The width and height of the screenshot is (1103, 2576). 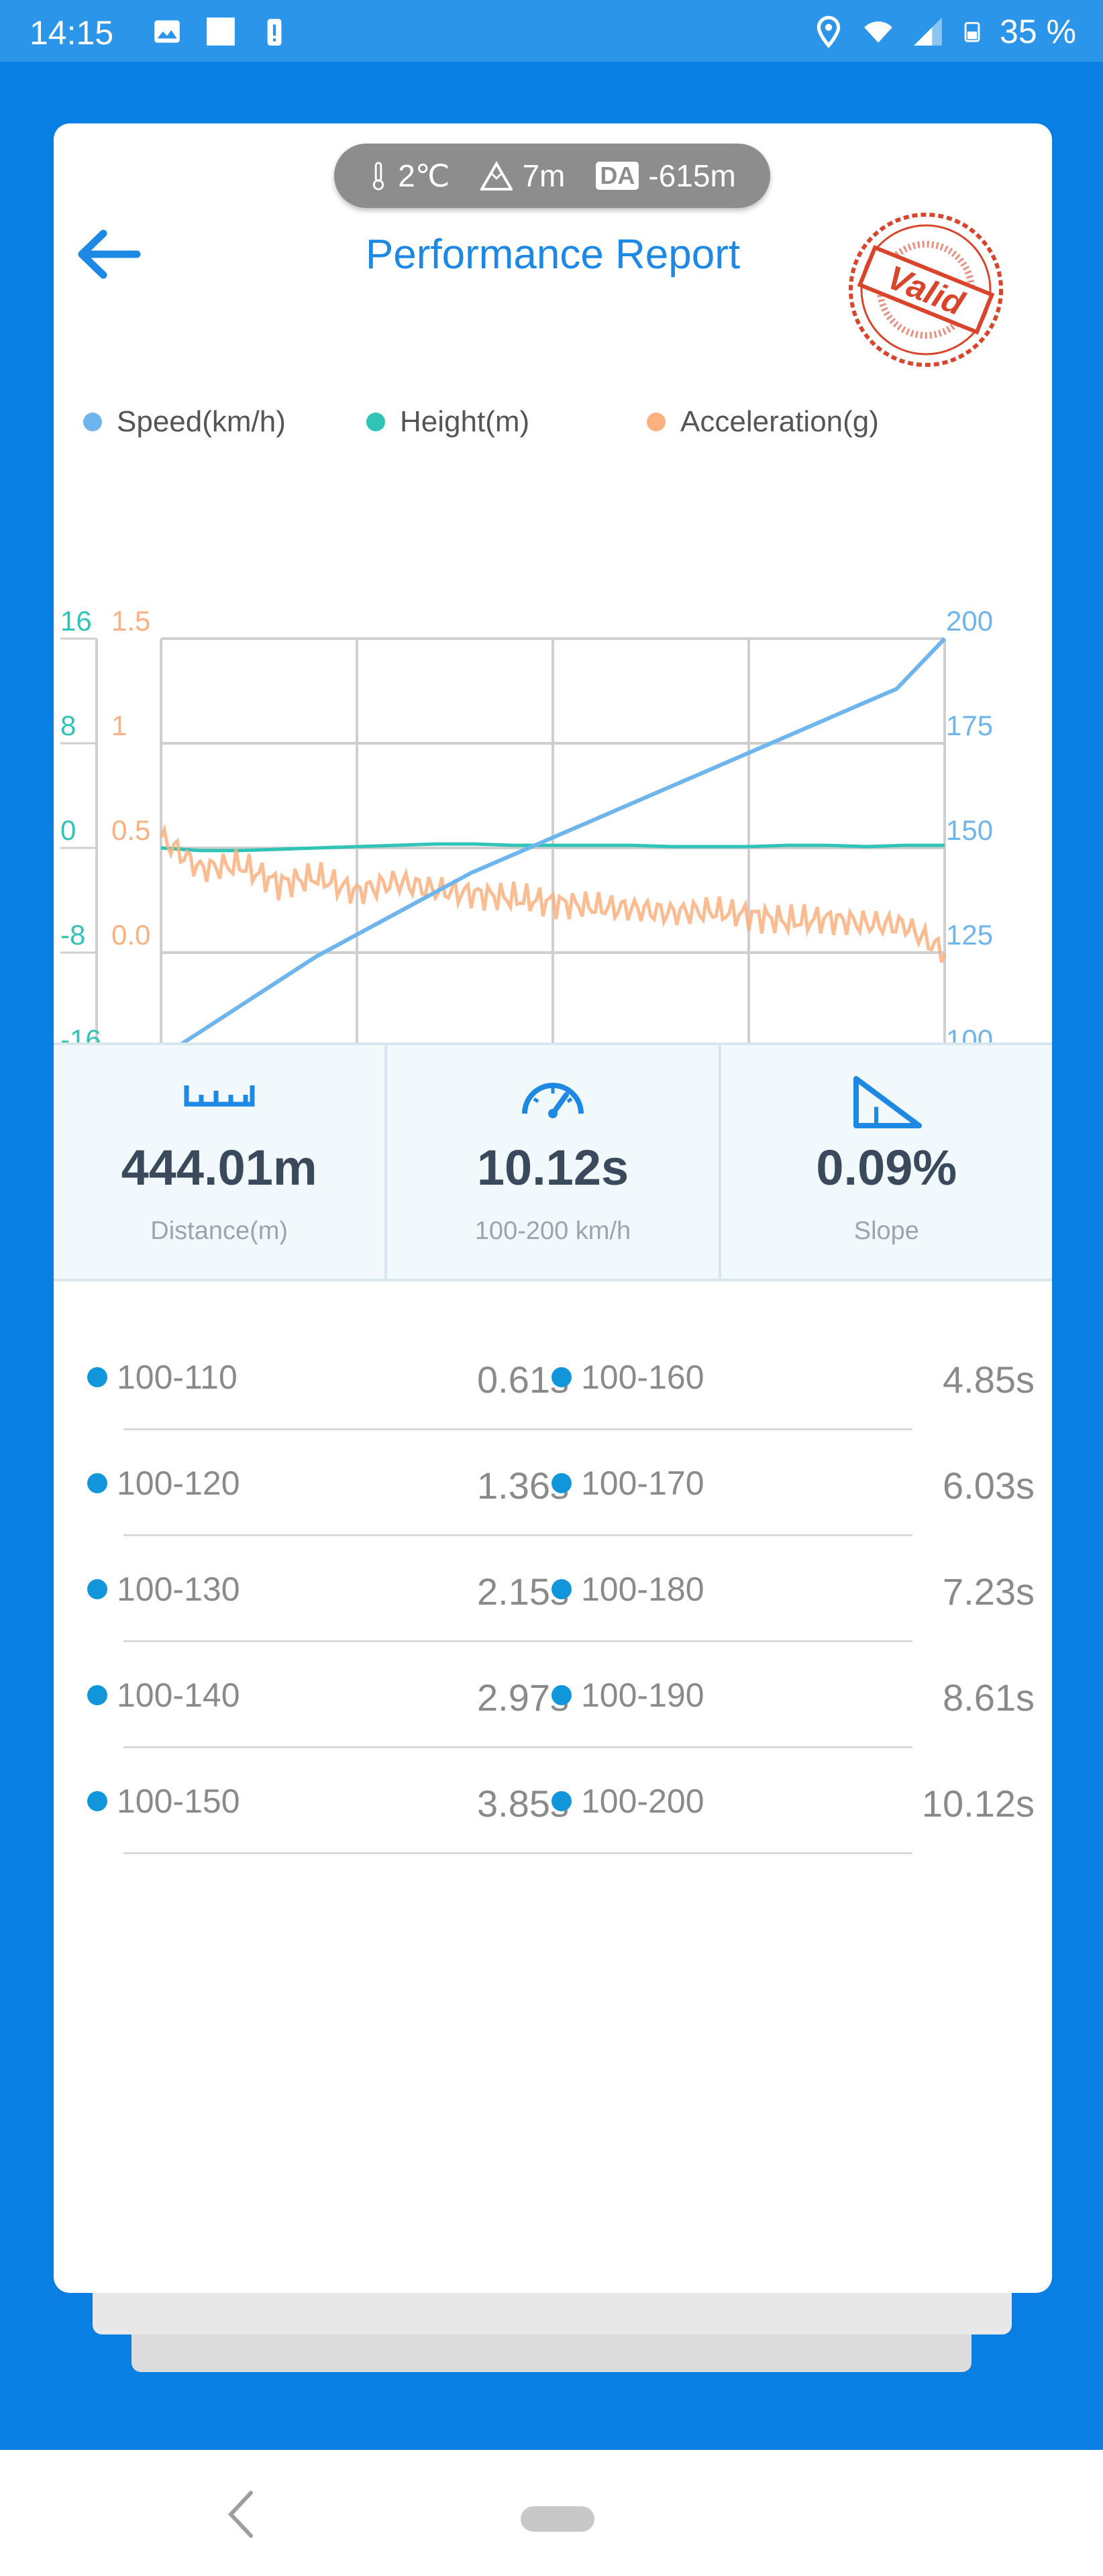 I want to click on interval-left: 100-120, so click(x=164, y=1483).